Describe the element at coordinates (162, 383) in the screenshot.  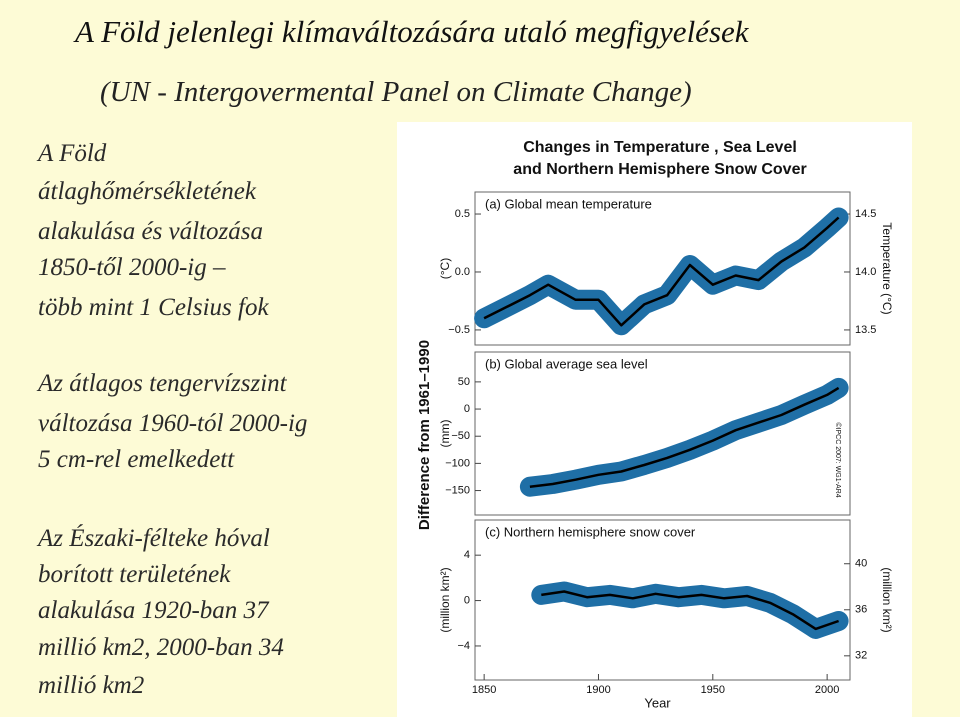
I see `text-line: Az átlagos tengervízszint` at that location.